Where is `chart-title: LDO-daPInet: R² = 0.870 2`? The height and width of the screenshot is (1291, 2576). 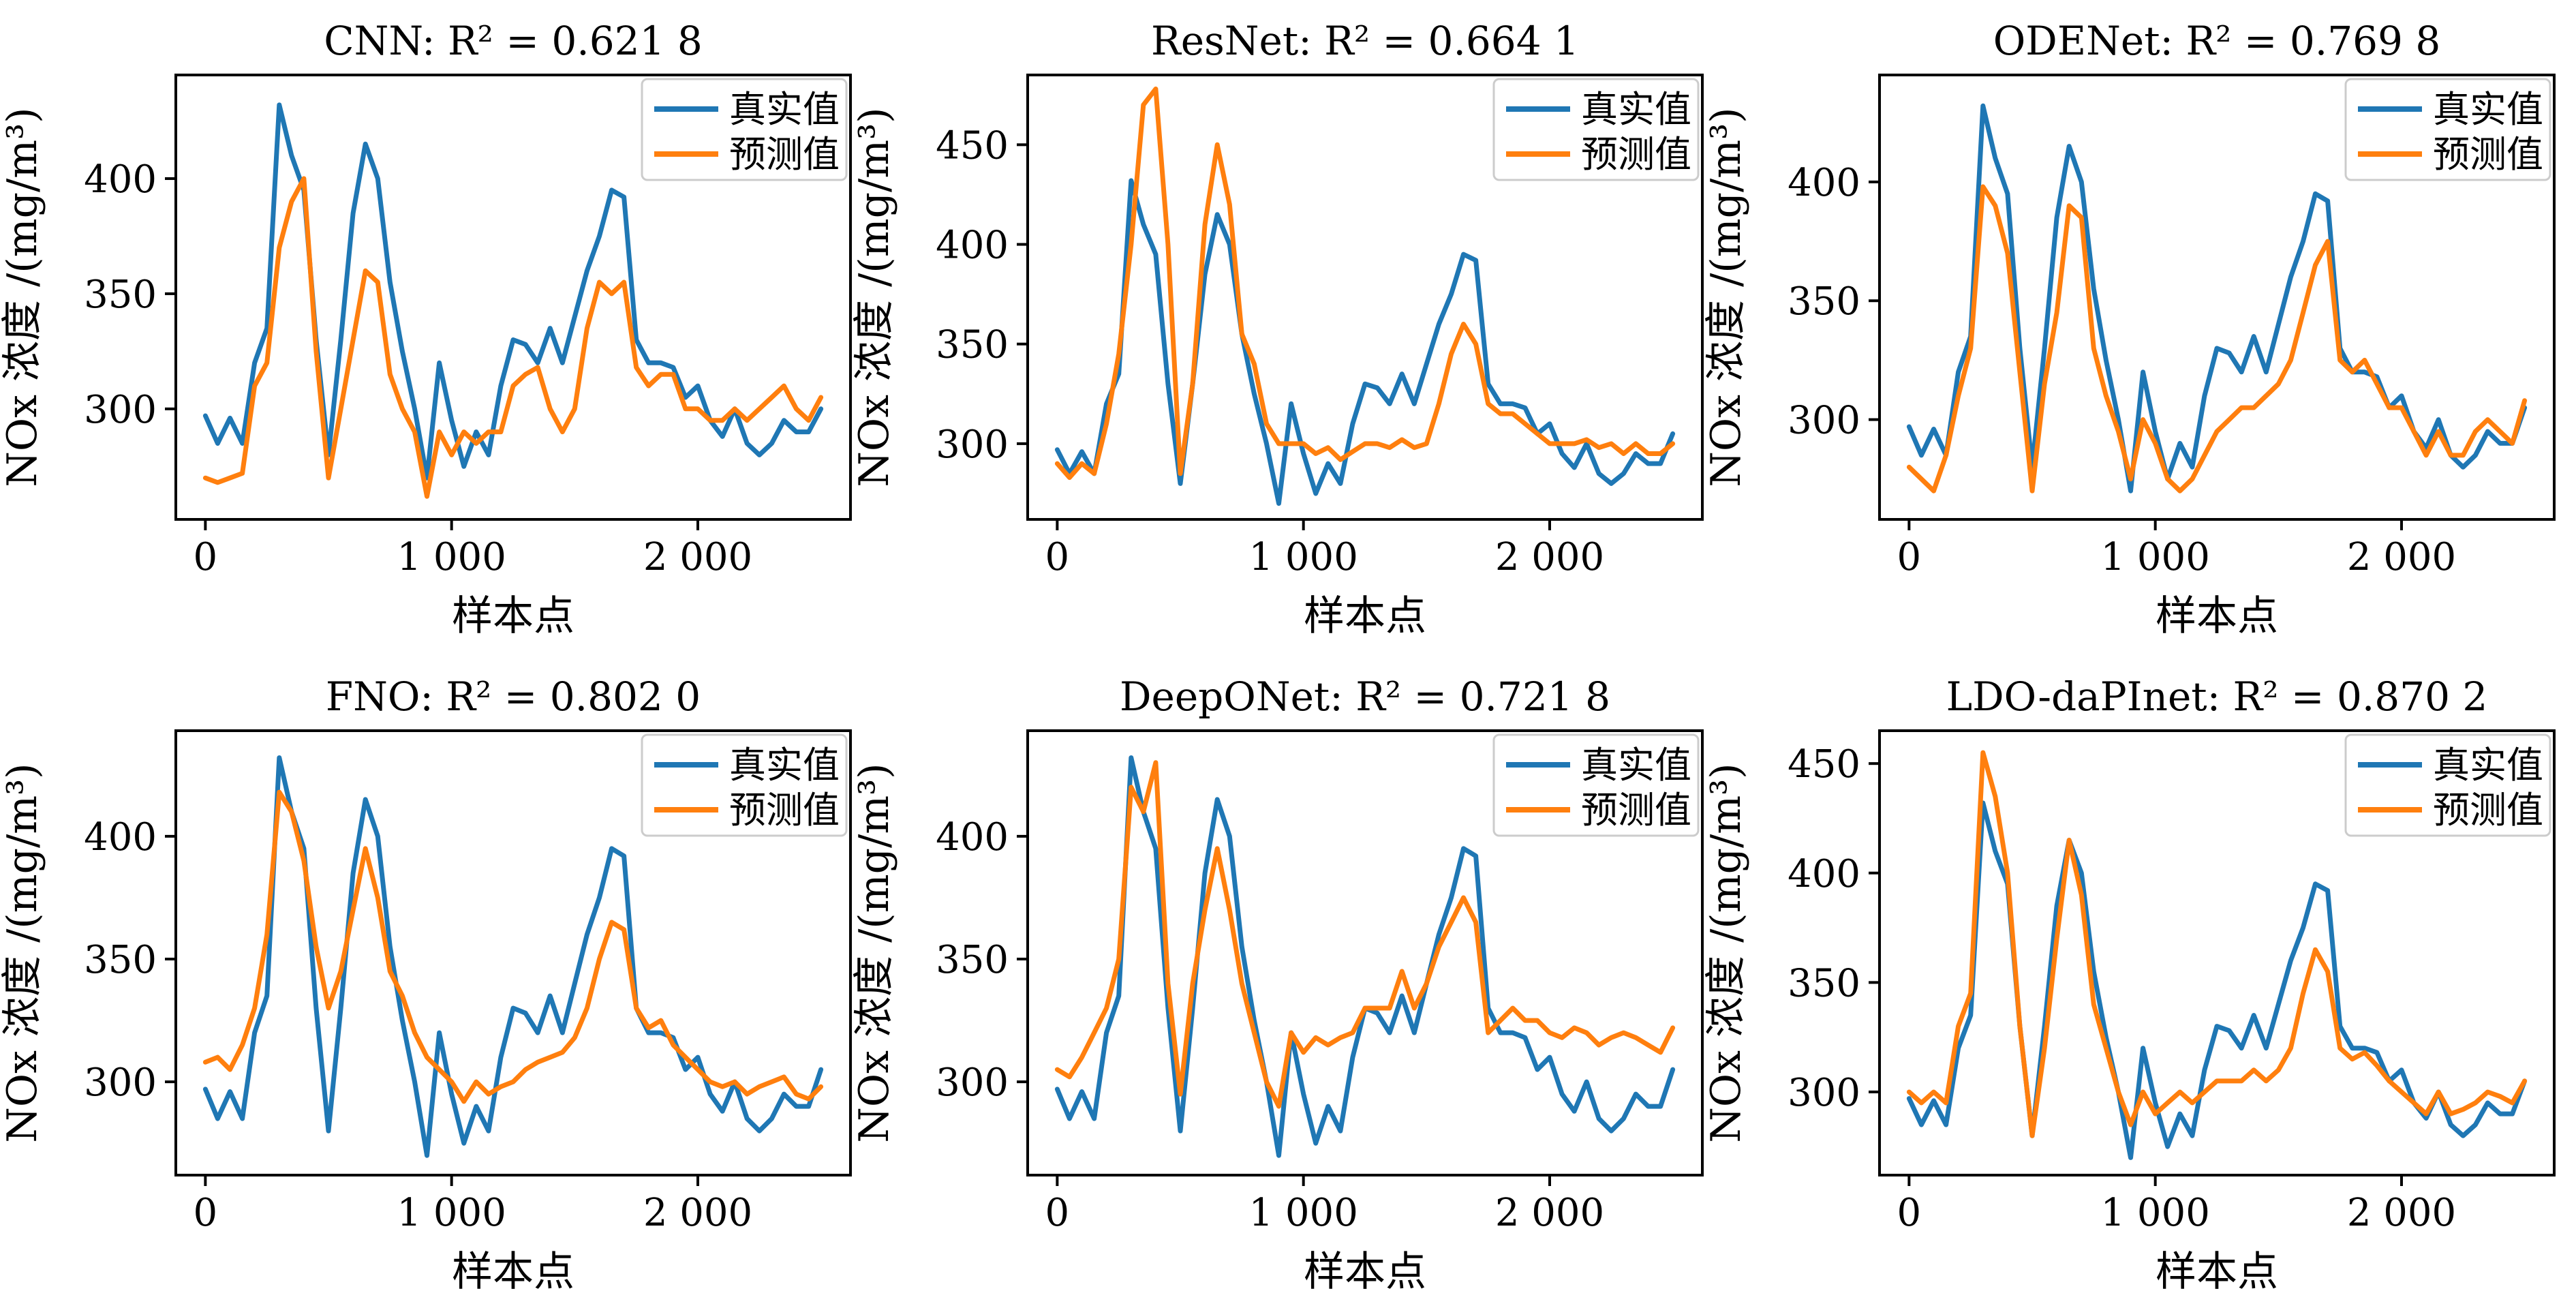 chart-title: LDO-daPInet: R² = 0.870 2 is located at coordinates (2217, 696).